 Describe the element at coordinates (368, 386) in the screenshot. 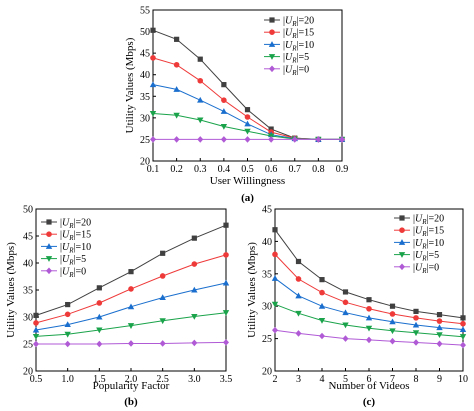

I see `x-axis-label: Number of Videos` at that location.